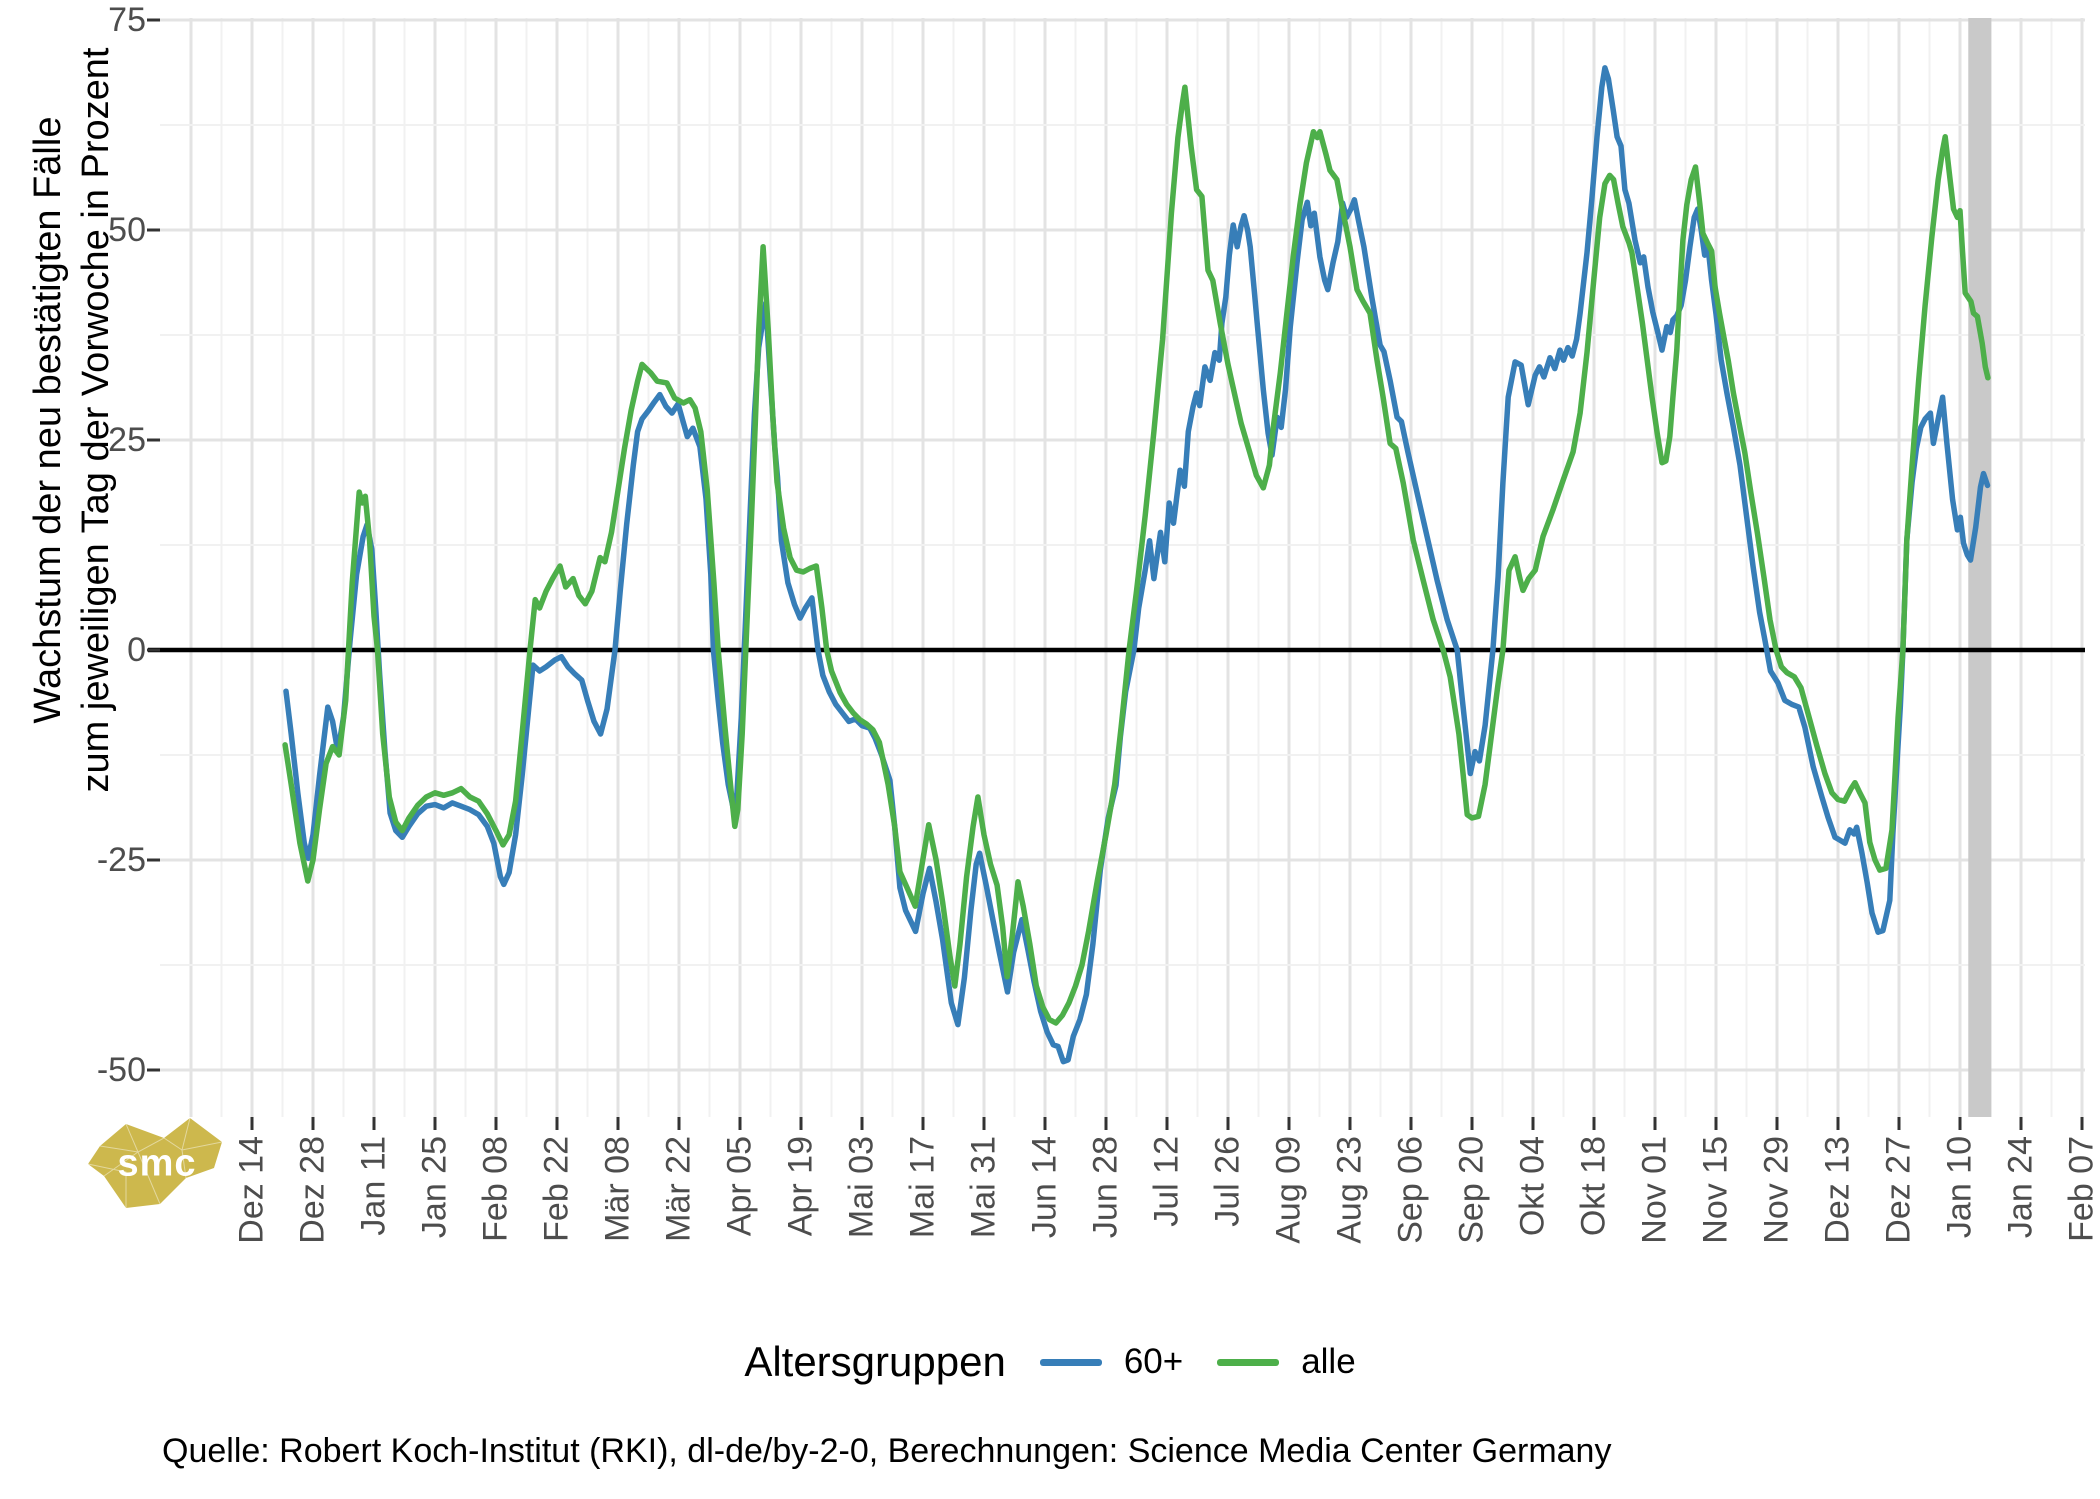  I want to click on x-tick-label-mai-17: Mai 17, so click(922, 1187).